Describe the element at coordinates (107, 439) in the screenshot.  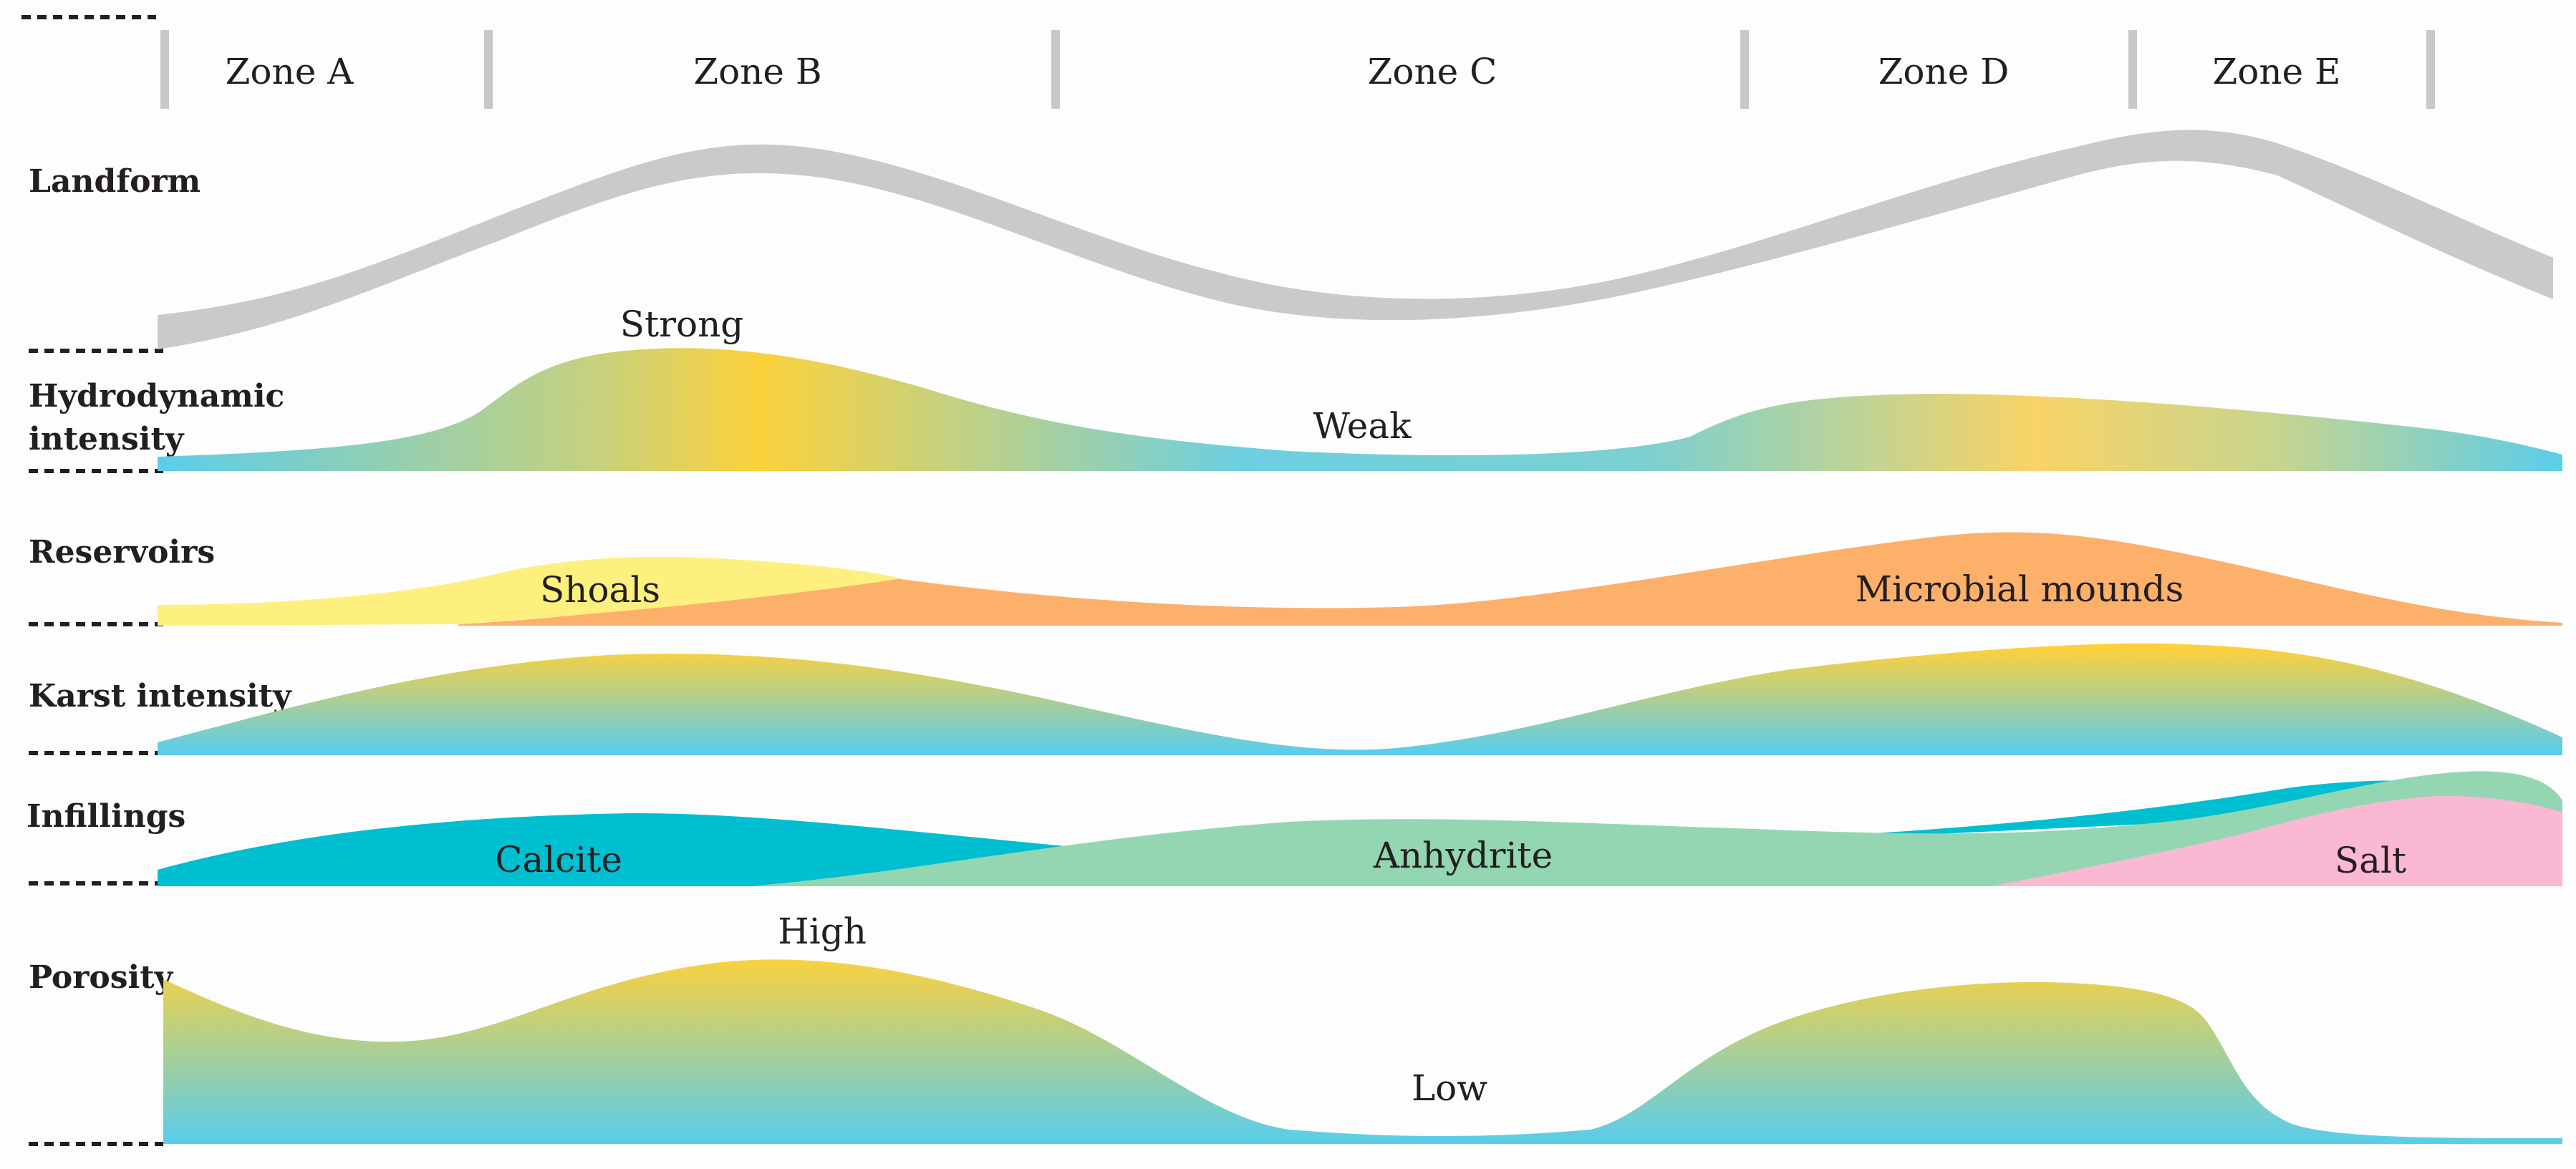
I see `row-label-hydro-2: intensity` at that location.